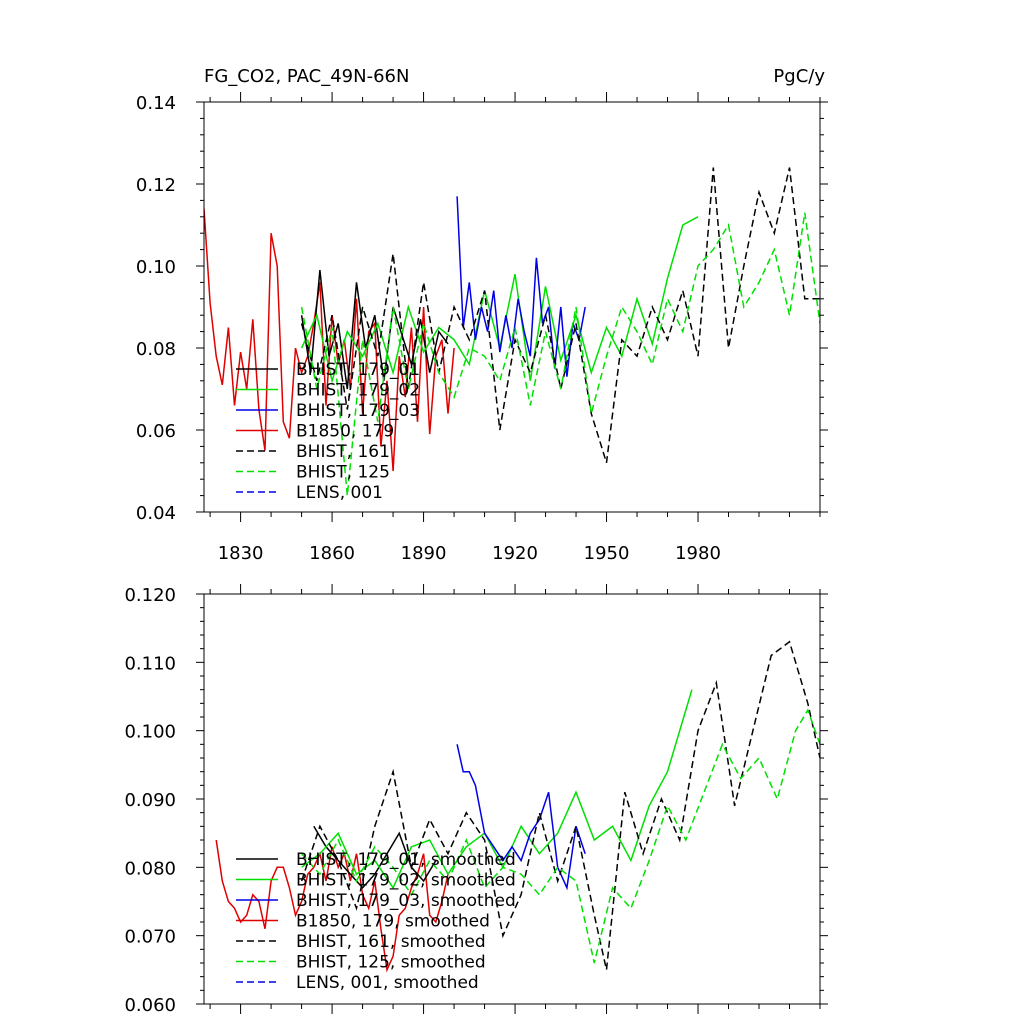  What do you see at coordinates (391, 963) in the screenshot?
I see `legend-label: BHIST, 125, smoothed` at bounding box center [391, 963].